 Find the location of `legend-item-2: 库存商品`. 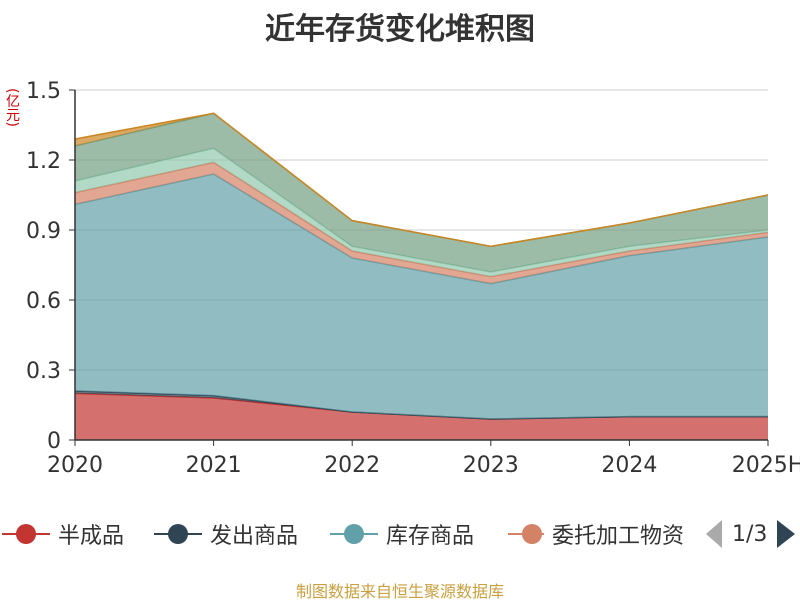

legend-item-2: 库存商品 is located at coordinates (402, 534).